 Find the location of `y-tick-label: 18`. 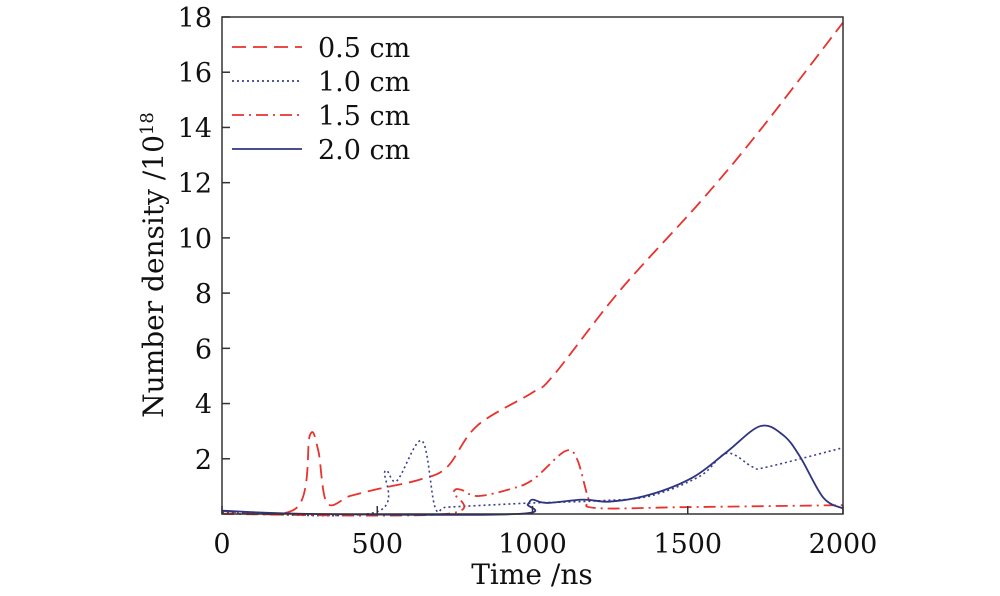

y-tick-label: 18 is located at coordinates (195, 18).